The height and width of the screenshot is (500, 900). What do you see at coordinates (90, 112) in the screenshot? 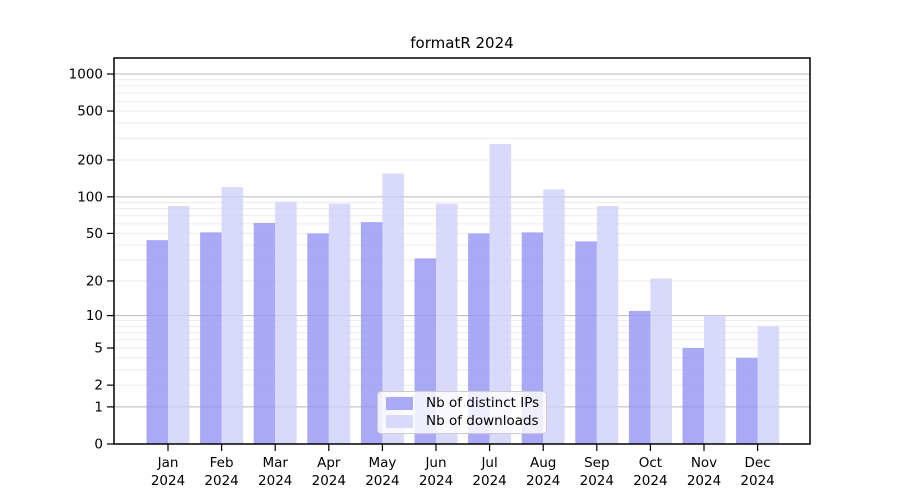
I see `y-tick-label: 500` at bounding box center [90, 112].